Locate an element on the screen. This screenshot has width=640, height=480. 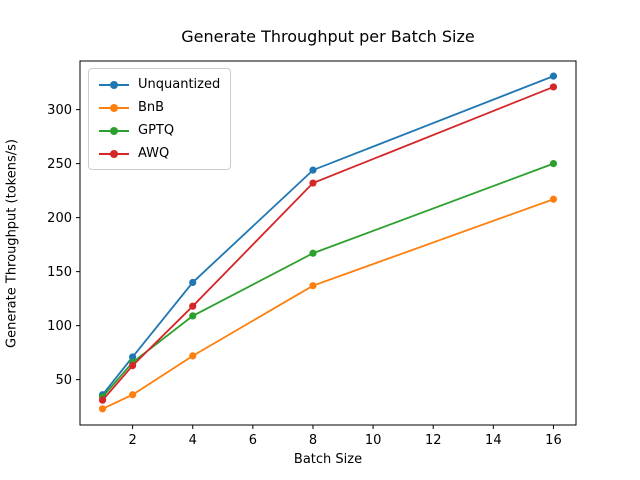
legend-swatch-gptq is located at coordinates (114, 130).